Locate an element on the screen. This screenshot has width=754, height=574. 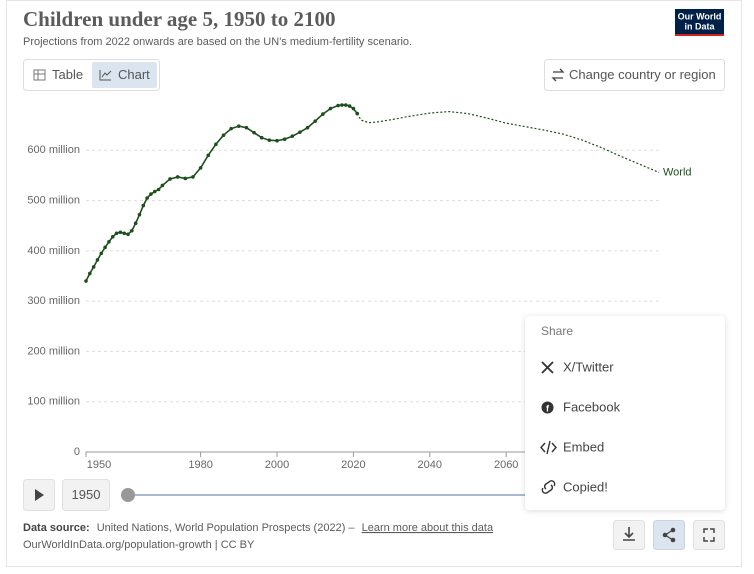
menu-box is located at coordinates (625, 413).